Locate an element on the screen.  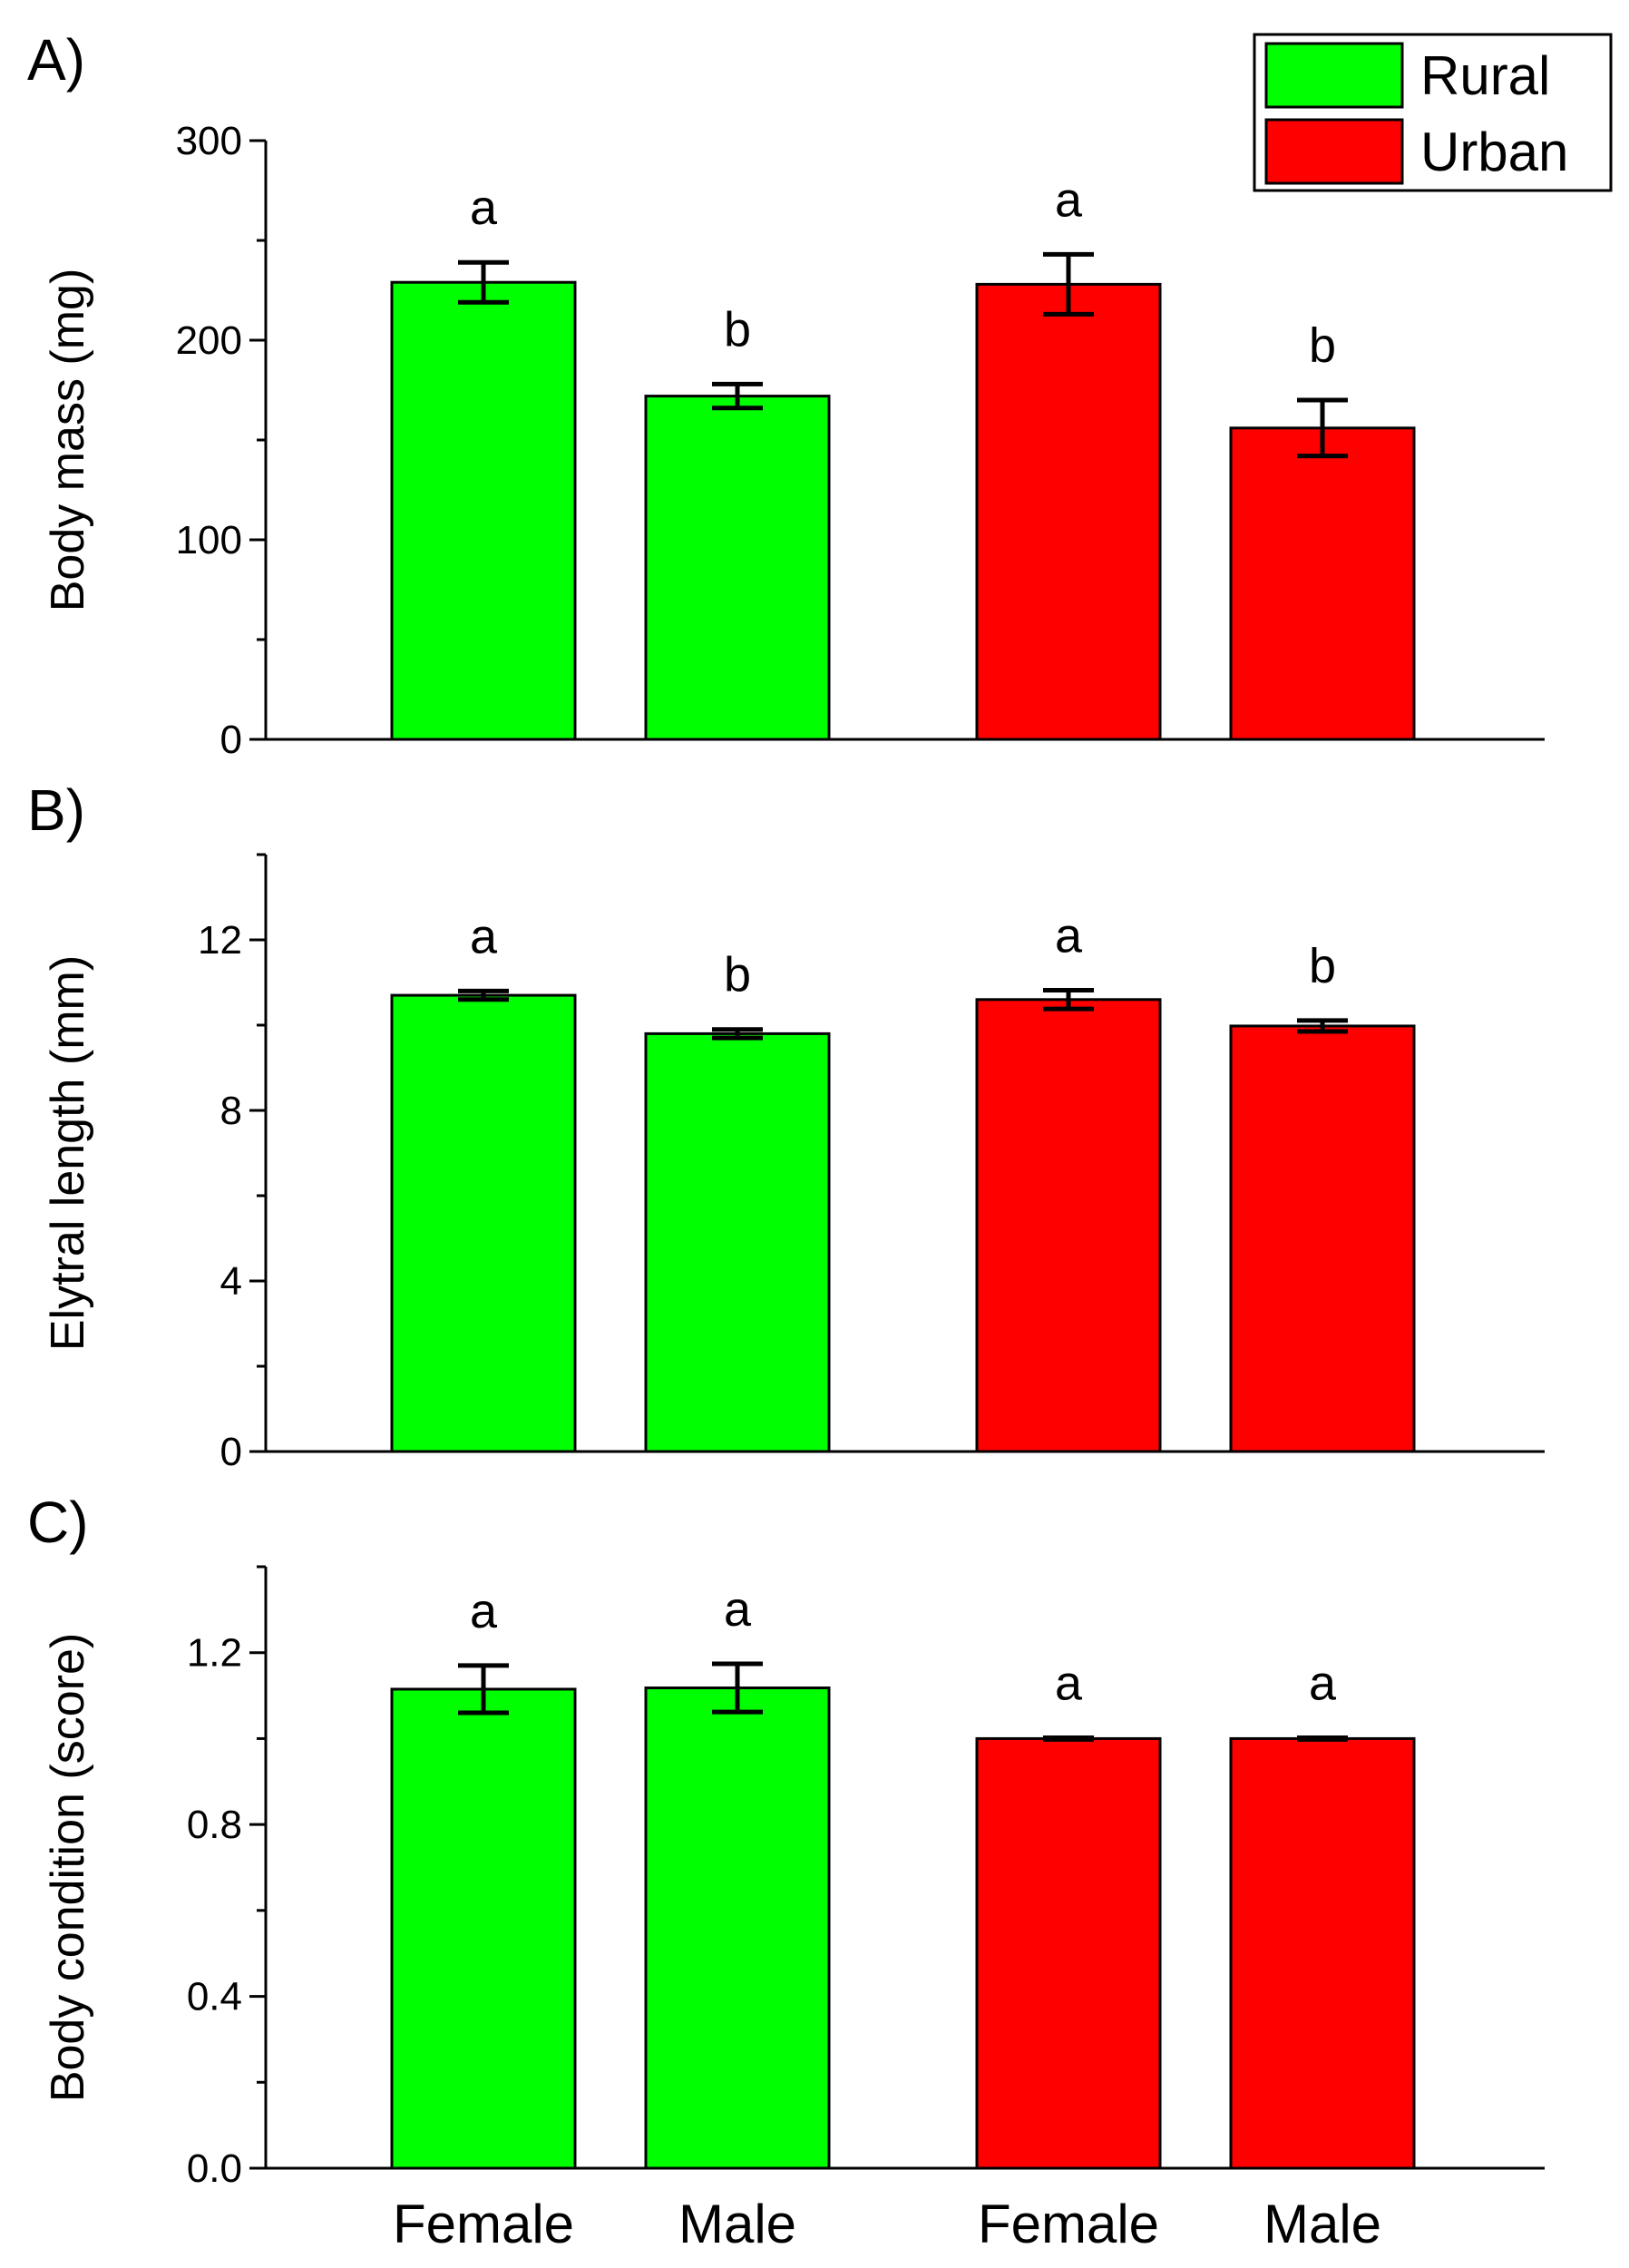
y-axis-title: Body mass (mg) is located at coordinates (68, 441).